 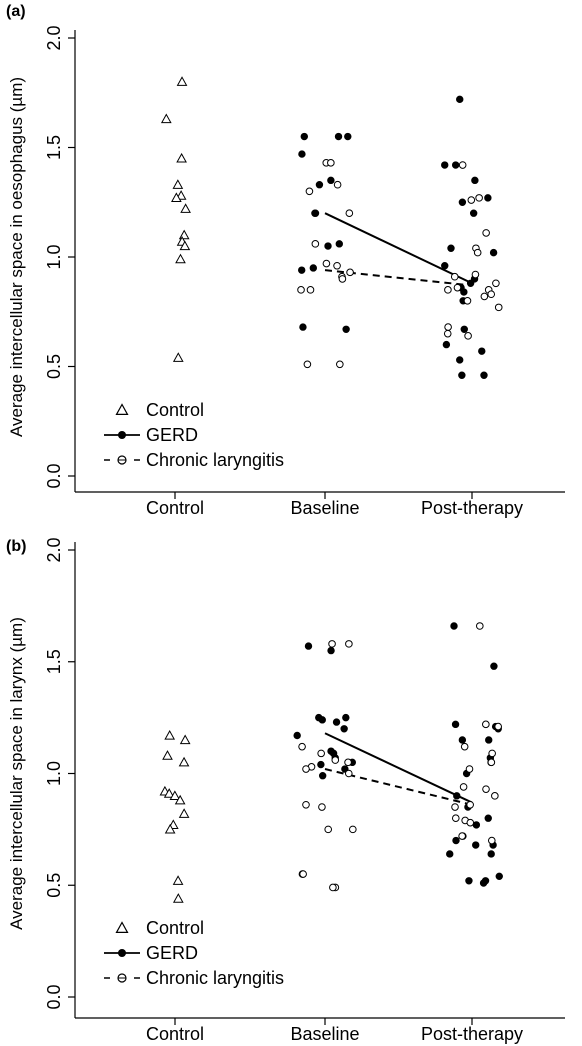 What do you see at coordinates (54, 549) in the screenshot?
I see `y-tick-label: 2.0` at bounding box center [54, 549].